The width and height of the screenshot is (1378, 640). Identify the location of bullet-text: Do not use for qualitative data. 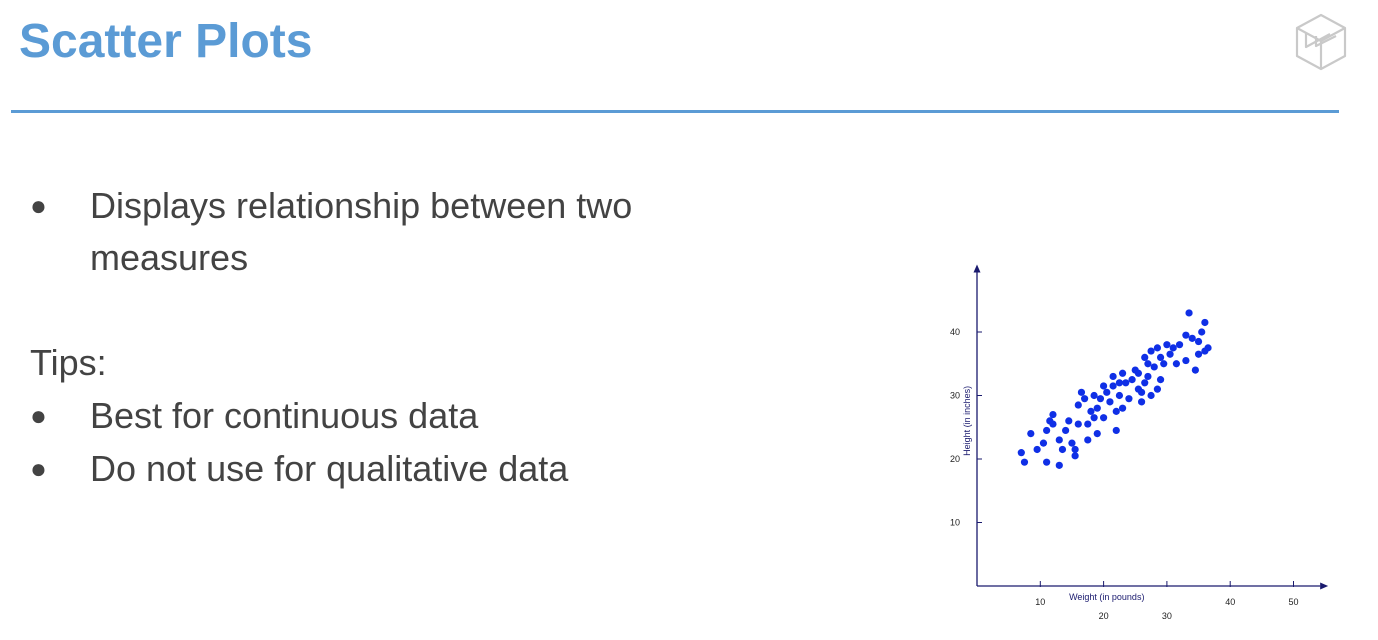
(329, 468).